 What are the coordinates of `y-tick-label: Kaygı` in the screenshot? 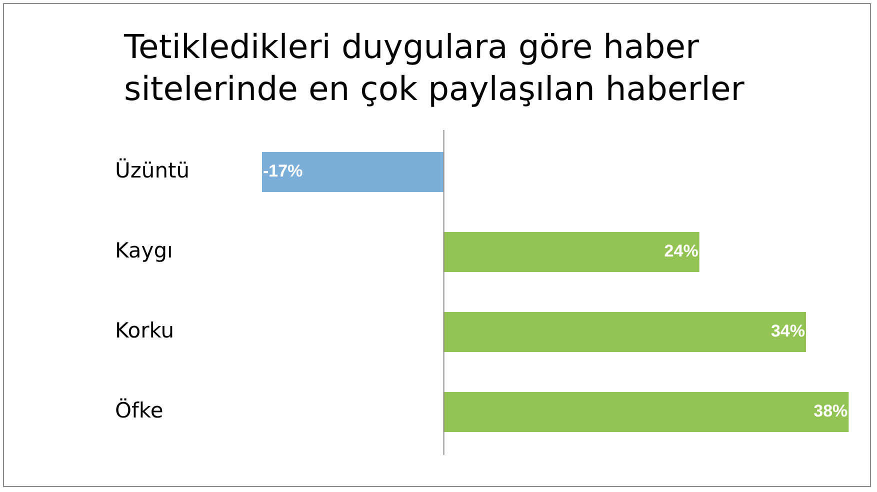 It's located at (144, 250).